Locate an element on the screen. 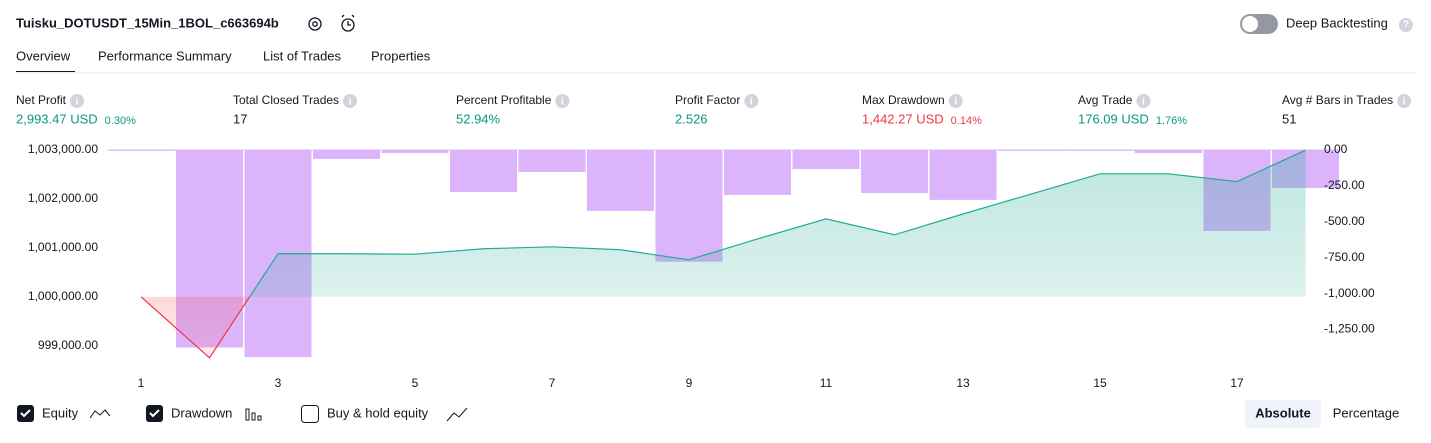  metric-label: Total Closed Trades is located at coordinates (286, 100).